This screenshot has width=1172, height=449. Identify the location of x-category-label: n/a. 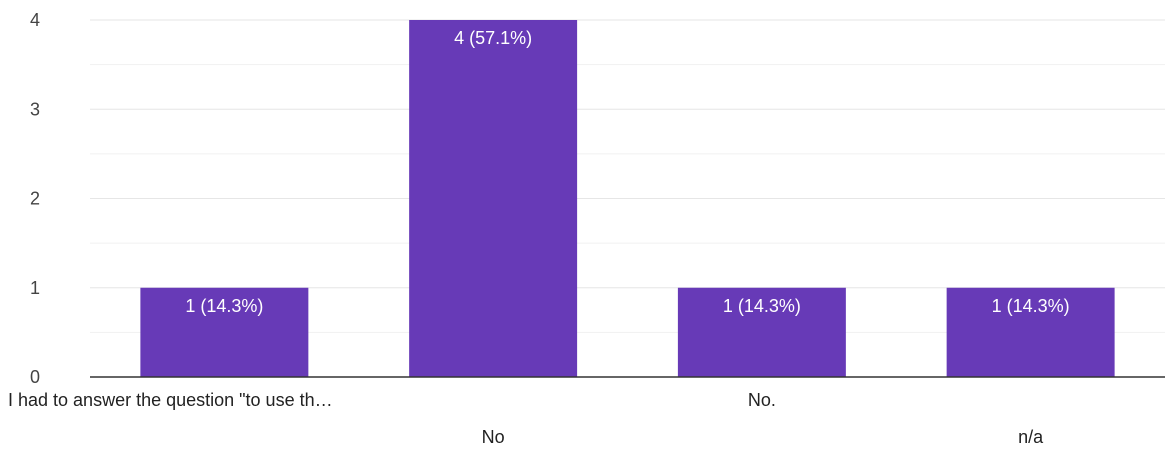
(1031, 437).